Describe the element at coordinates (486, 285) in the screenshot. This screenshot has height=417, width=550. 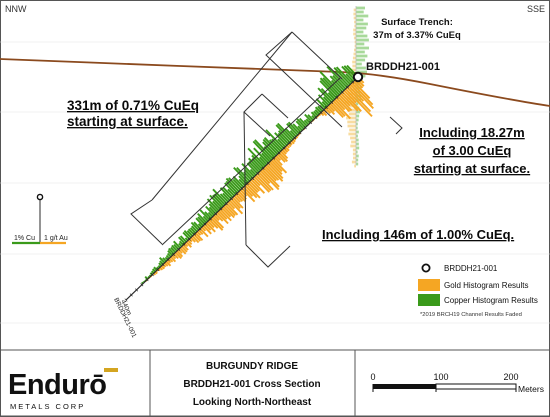
I see `legend-gold-label: Gold Histogram Results` at that location.